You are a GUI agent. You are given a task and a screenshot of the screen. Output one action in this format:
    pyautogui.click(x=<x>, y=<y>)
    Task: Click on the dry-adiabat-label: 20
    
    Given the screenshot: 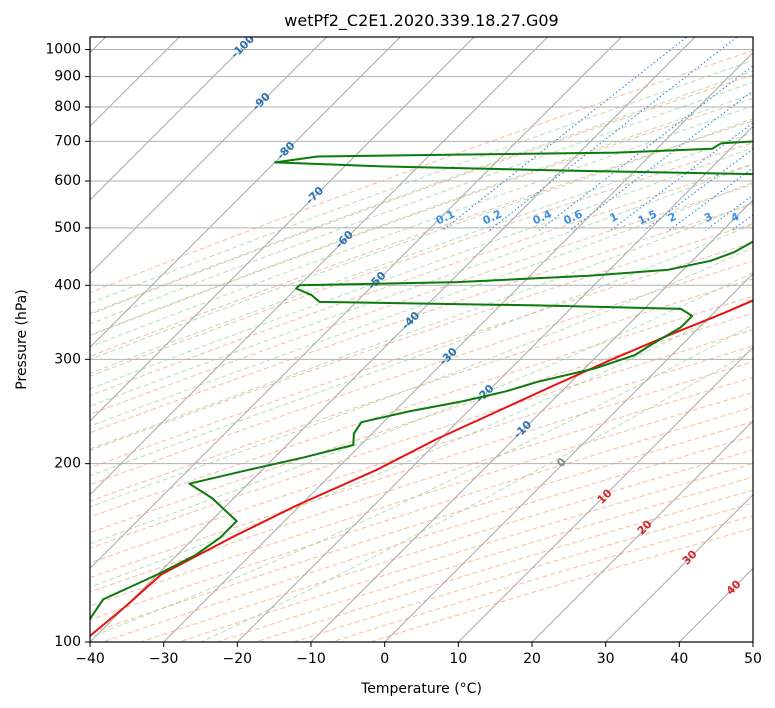 What is the action you would take?
    pyautogui.click(x=645, y=527)
    